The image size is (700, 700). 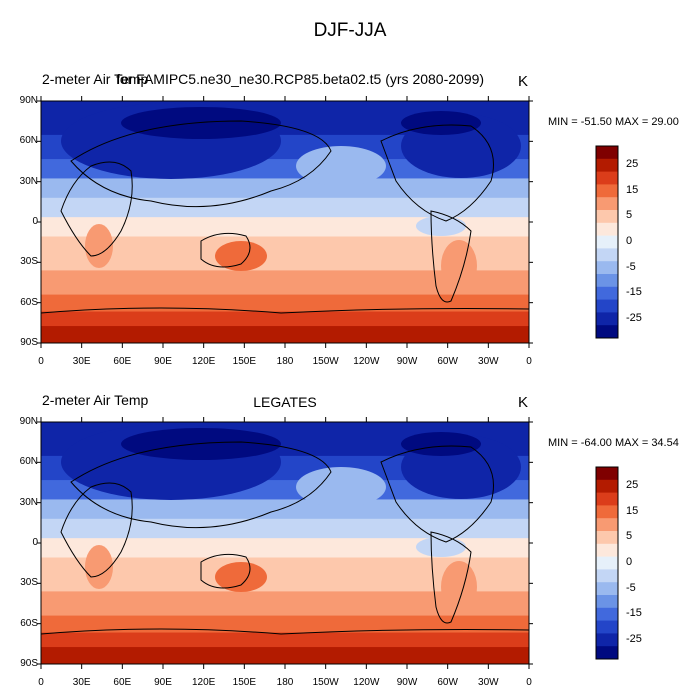 I want to click on dataset-label: LEGATES, so click(x=285, y=402).